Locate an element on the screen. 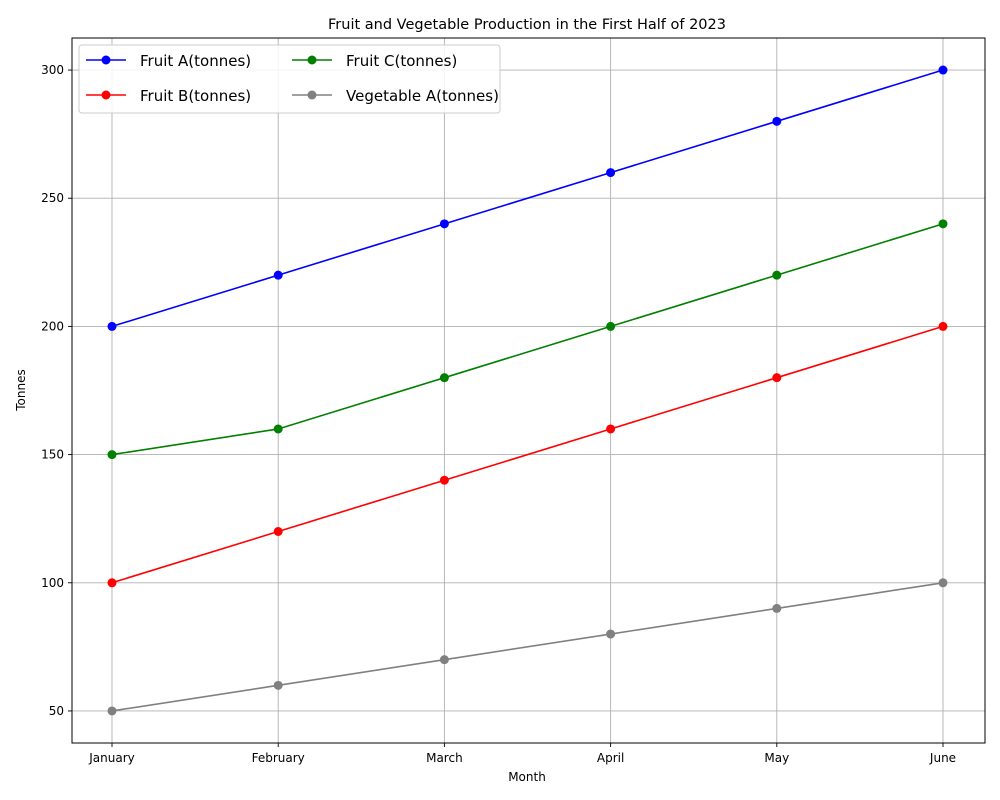  series-vegetable-a-tonnes is located at coordinates (527, 647).